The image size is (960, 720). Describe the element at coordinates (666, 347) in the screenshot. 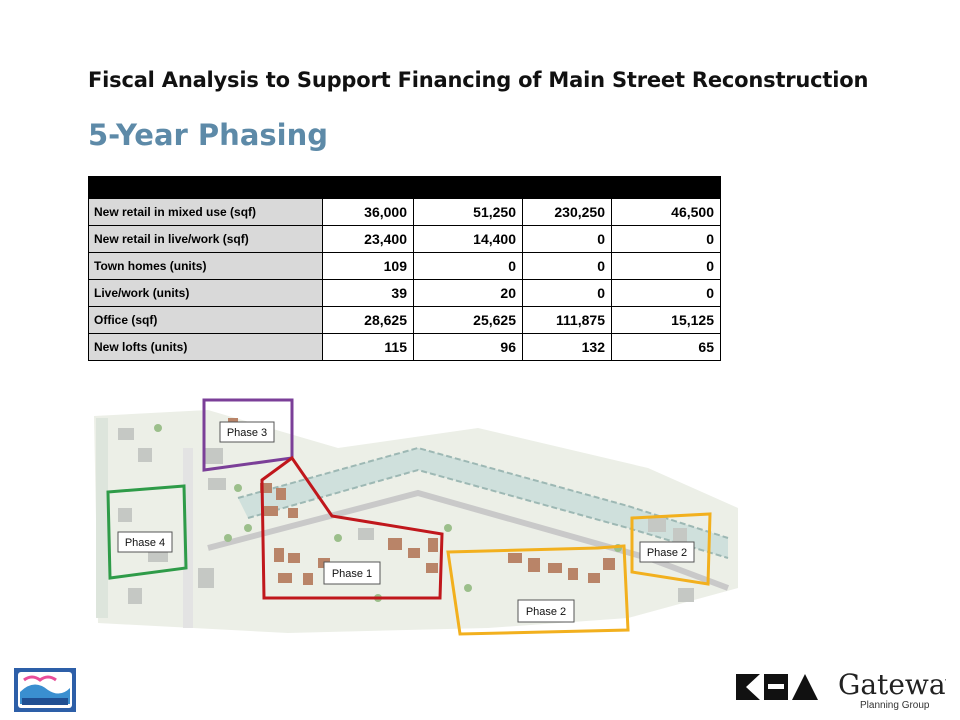

I see `cell-value: 65` at that location.